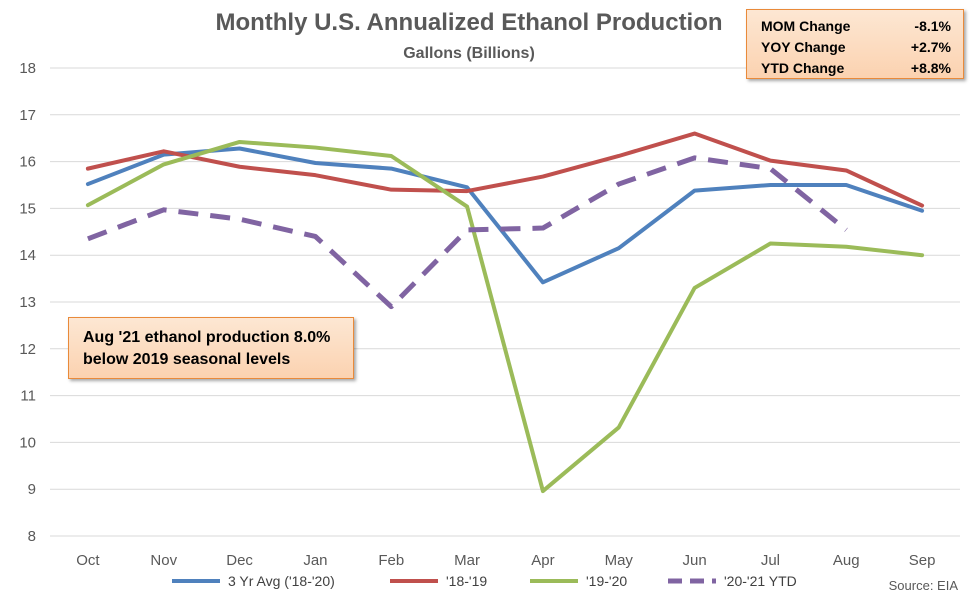  Describe the element at coordinates (239, 560) in the screenshot. I see `x-tick-label: Dec` at that location.